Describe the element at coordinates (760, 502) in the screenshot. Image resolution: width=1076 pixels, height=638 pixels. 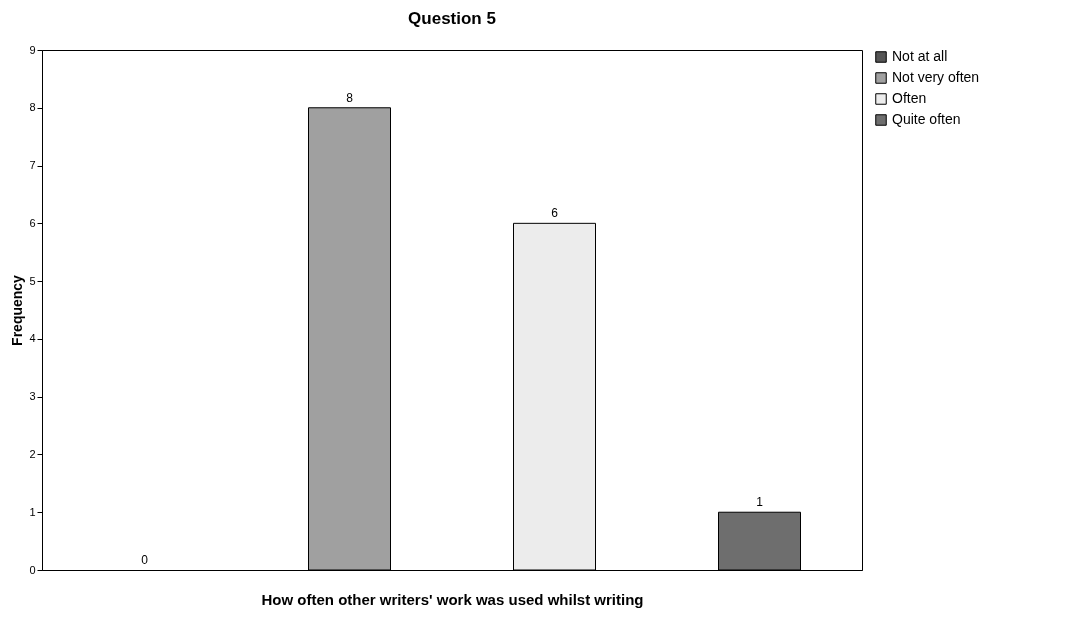
I see `data-label: 1` at that location.